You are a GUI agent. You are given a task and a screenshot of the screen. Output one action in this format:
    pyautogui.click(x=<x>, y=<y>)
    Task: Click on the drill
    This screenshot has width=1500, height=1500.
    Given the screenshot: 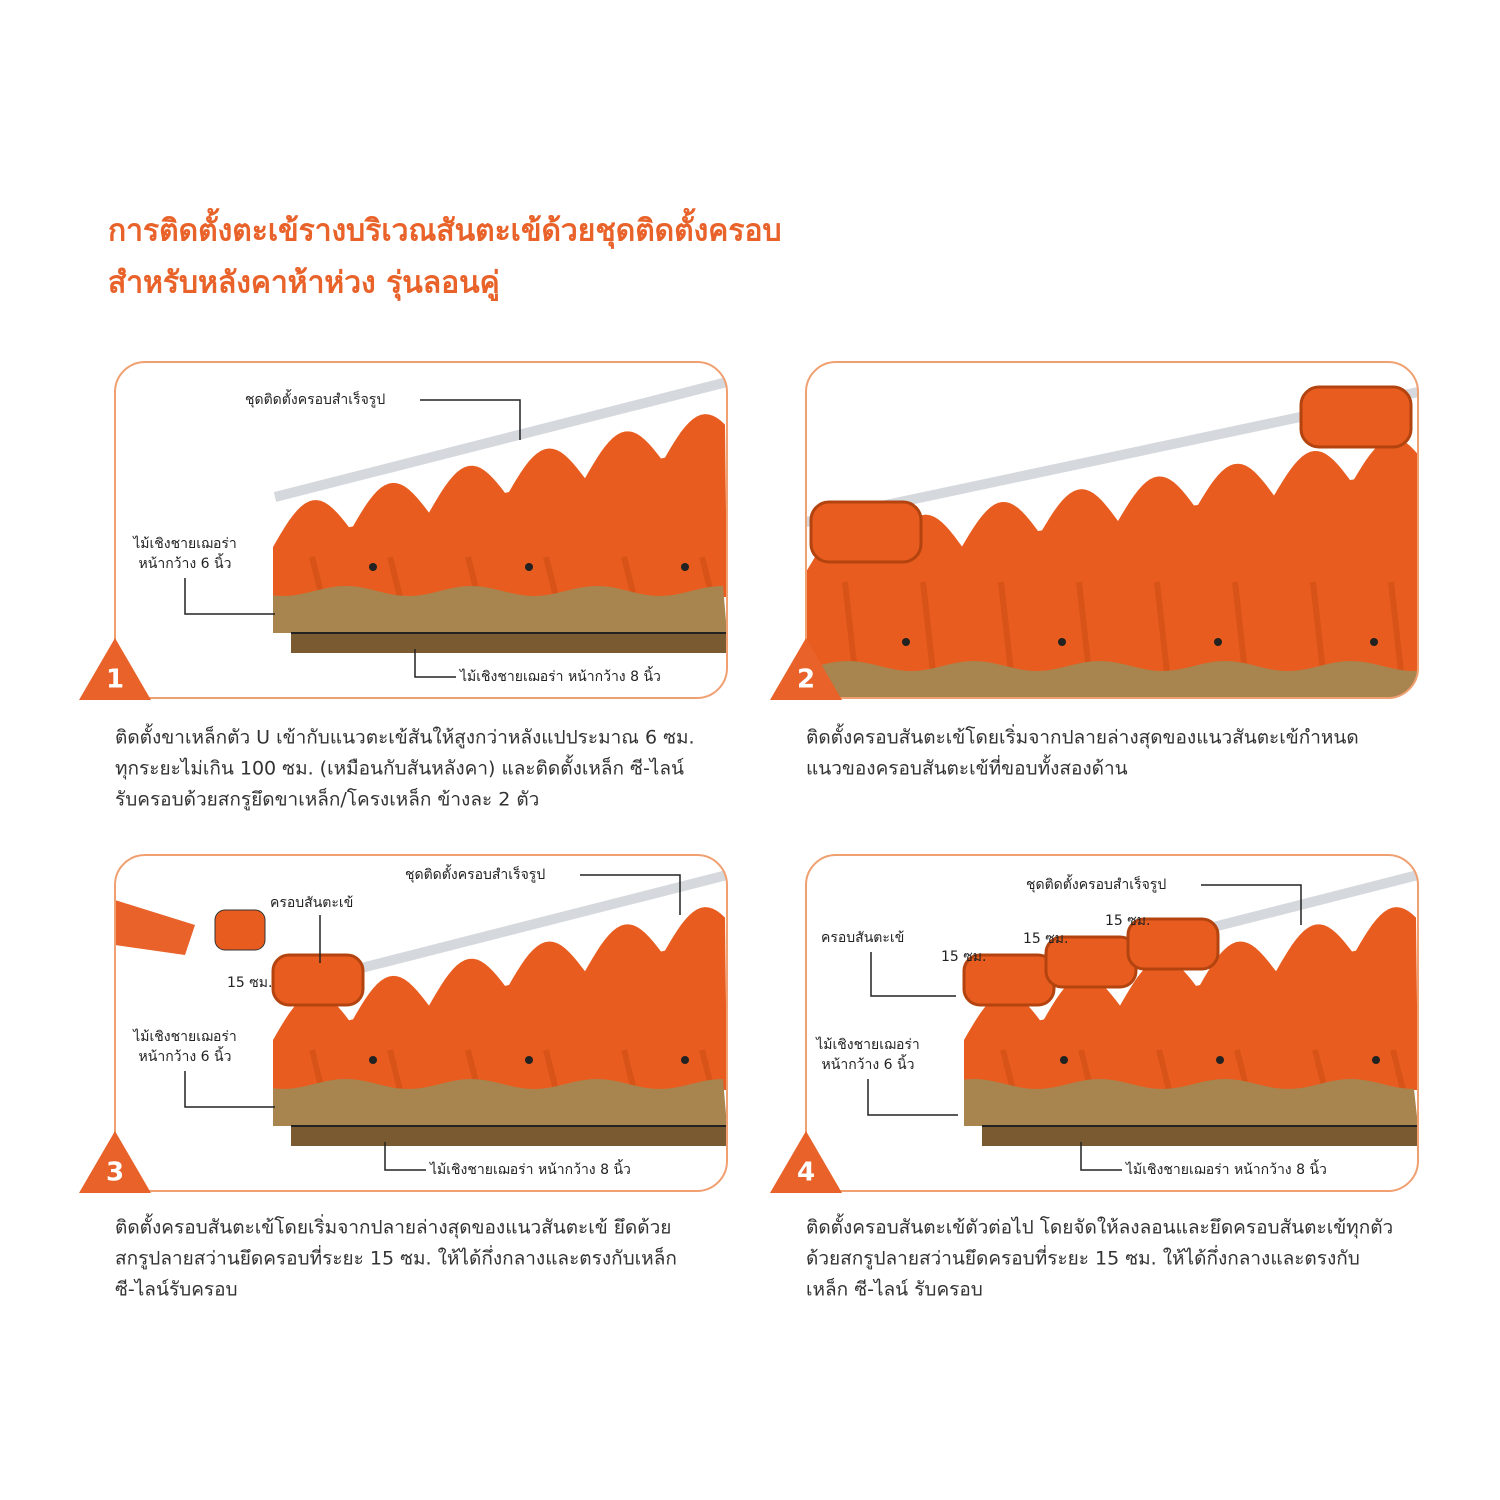 What is the action you would take?
    pyautogui.click(x=240, y=930)
    